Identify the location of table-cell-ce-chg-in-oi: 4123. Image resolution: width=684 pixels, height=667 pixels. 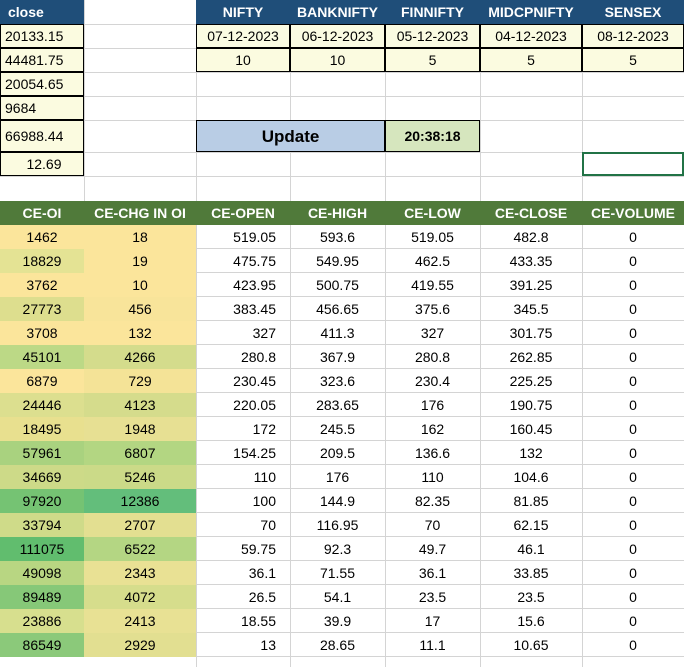
(140, 405).